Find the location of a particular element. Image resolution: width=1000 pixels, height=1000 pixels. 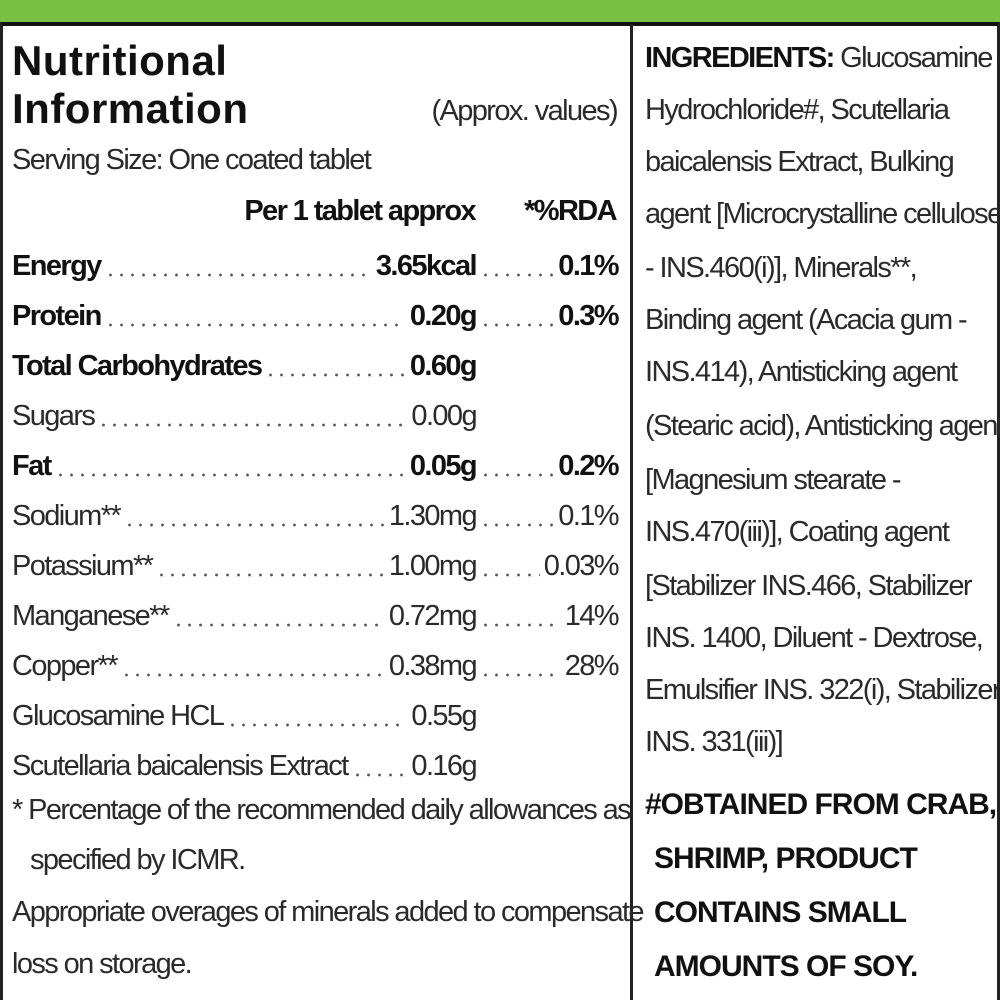

title-line1: Nutritional is located at coordinates (120, 60).